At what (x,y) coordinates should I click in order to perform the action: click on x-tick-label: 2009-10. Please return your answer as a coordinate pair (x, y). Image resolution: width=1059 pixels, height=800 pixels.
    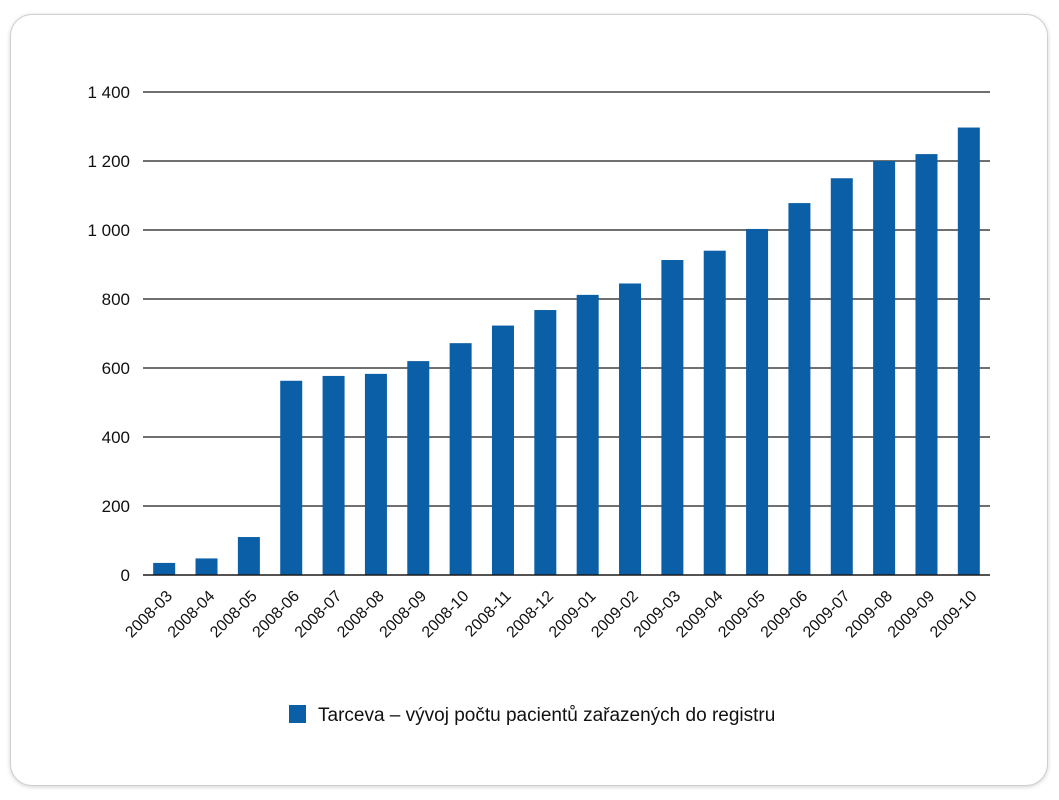
    Looking at the image, I should click on (954, 615).